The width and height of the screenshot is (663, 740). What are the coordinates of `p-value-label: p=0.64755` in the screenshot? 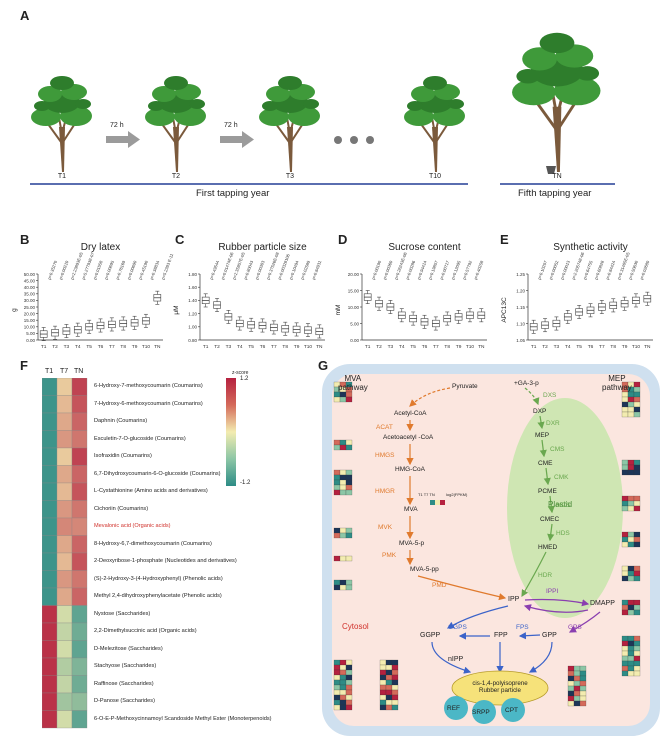 It's located at (588, 269).